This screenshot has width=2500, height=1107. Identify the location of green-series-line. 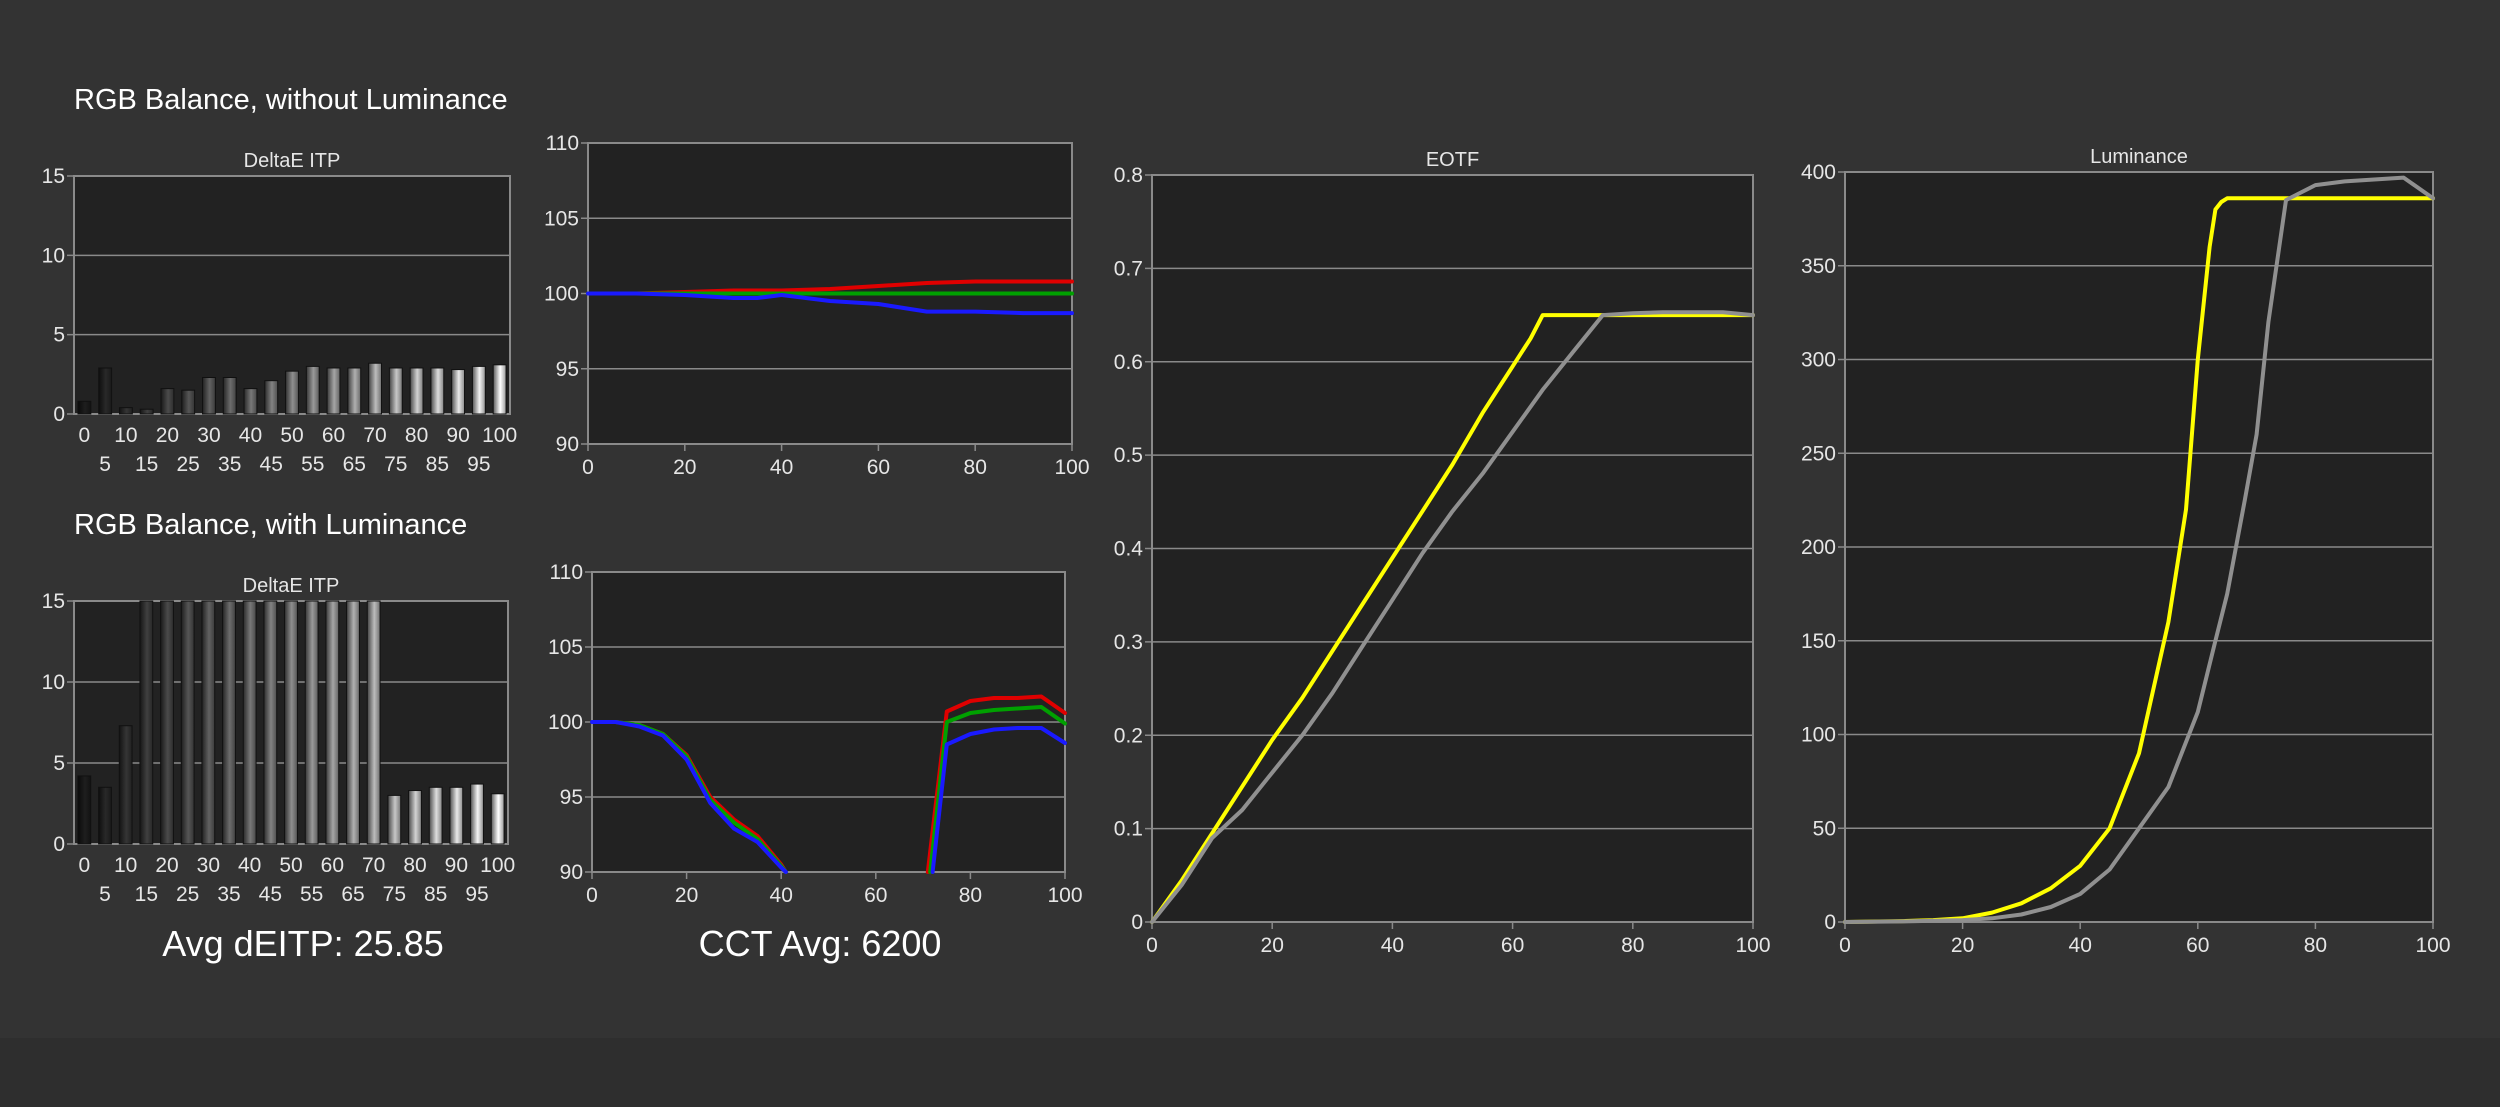
(689, 797).